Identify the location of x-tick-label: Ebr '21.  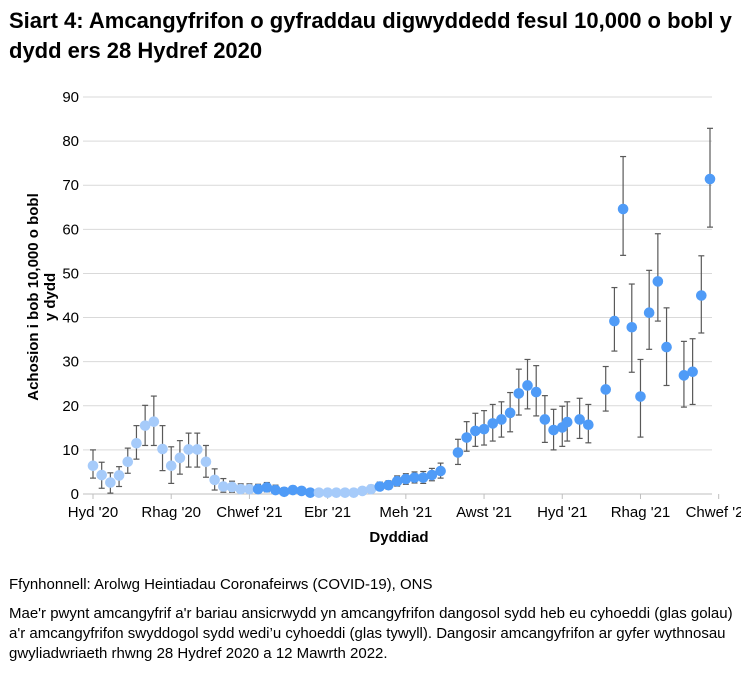
(327, 512).